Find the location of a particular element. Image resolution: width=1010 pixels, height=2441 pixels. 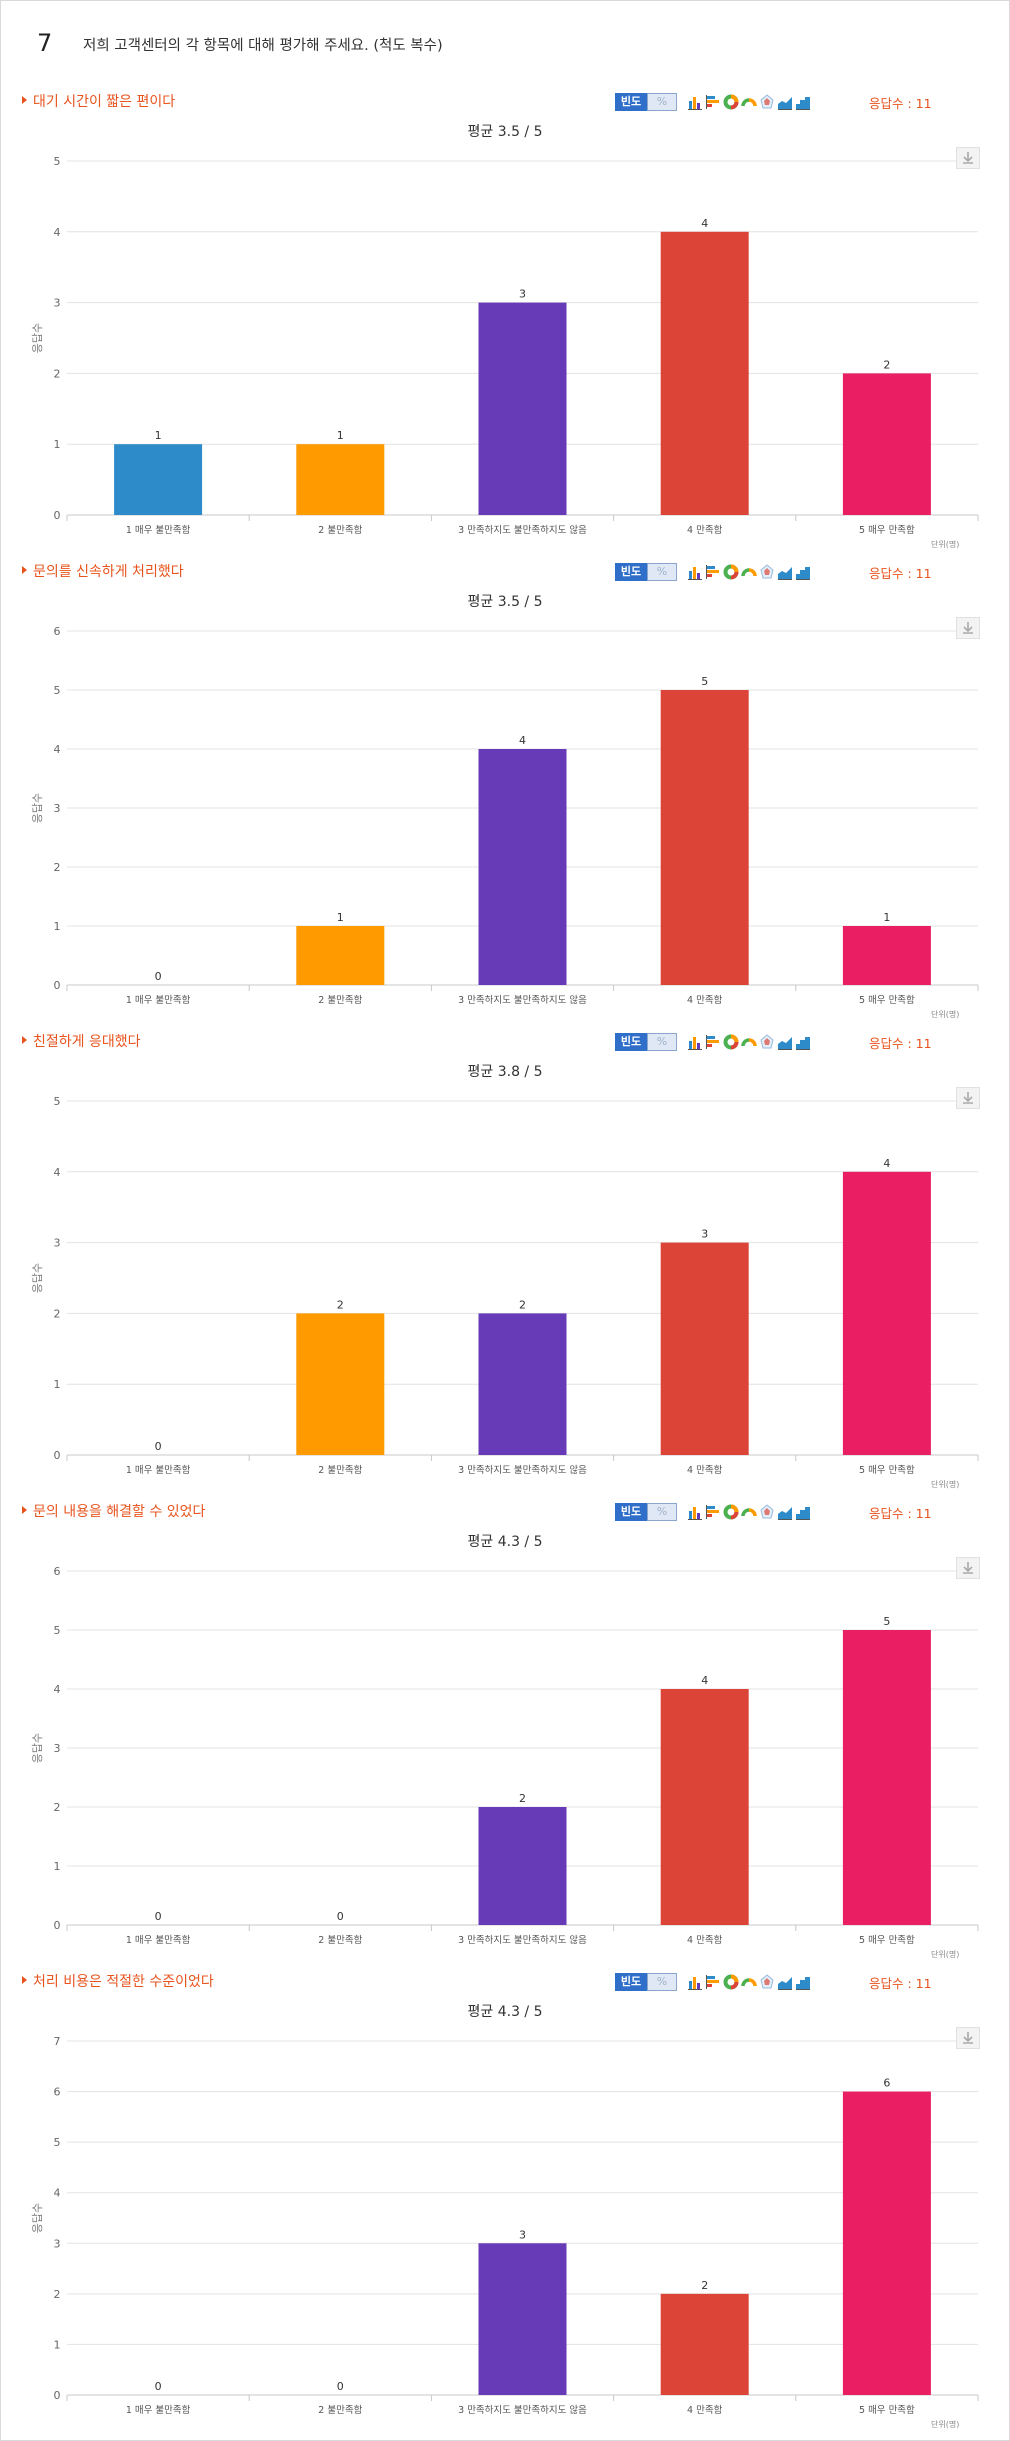

unit-label: 단위(명) is located at coordinates (945, 2424).